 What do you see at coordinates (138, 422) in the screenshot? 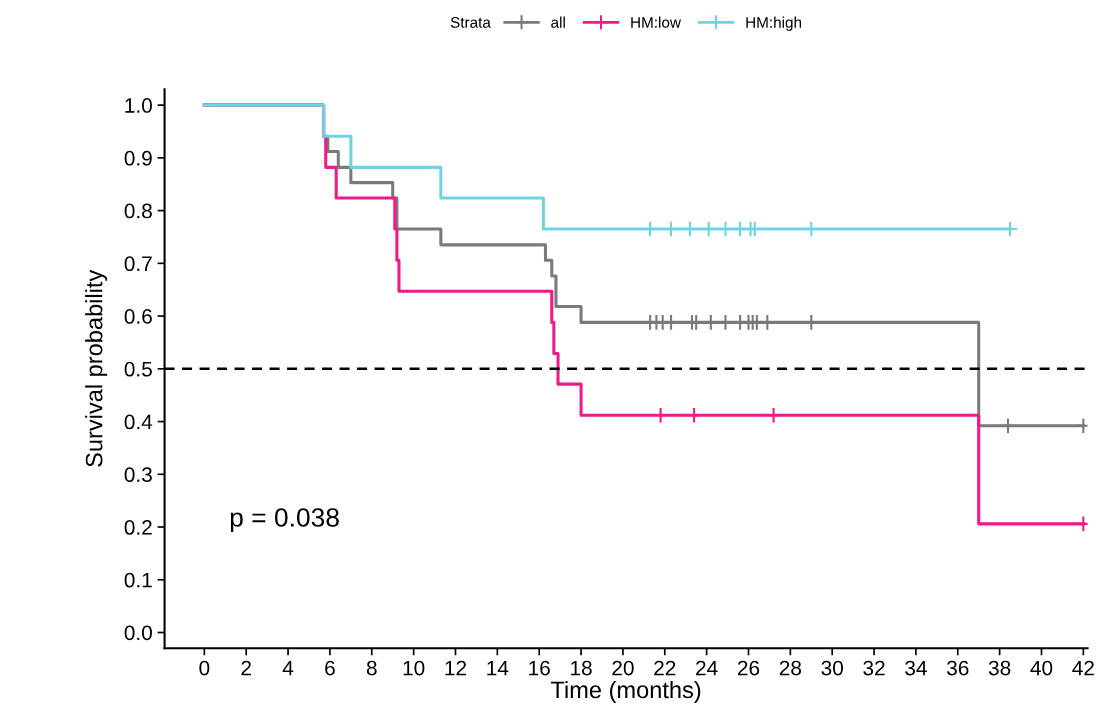
I see `y-tick-label: 0.4` at bounding box center [138, 422].